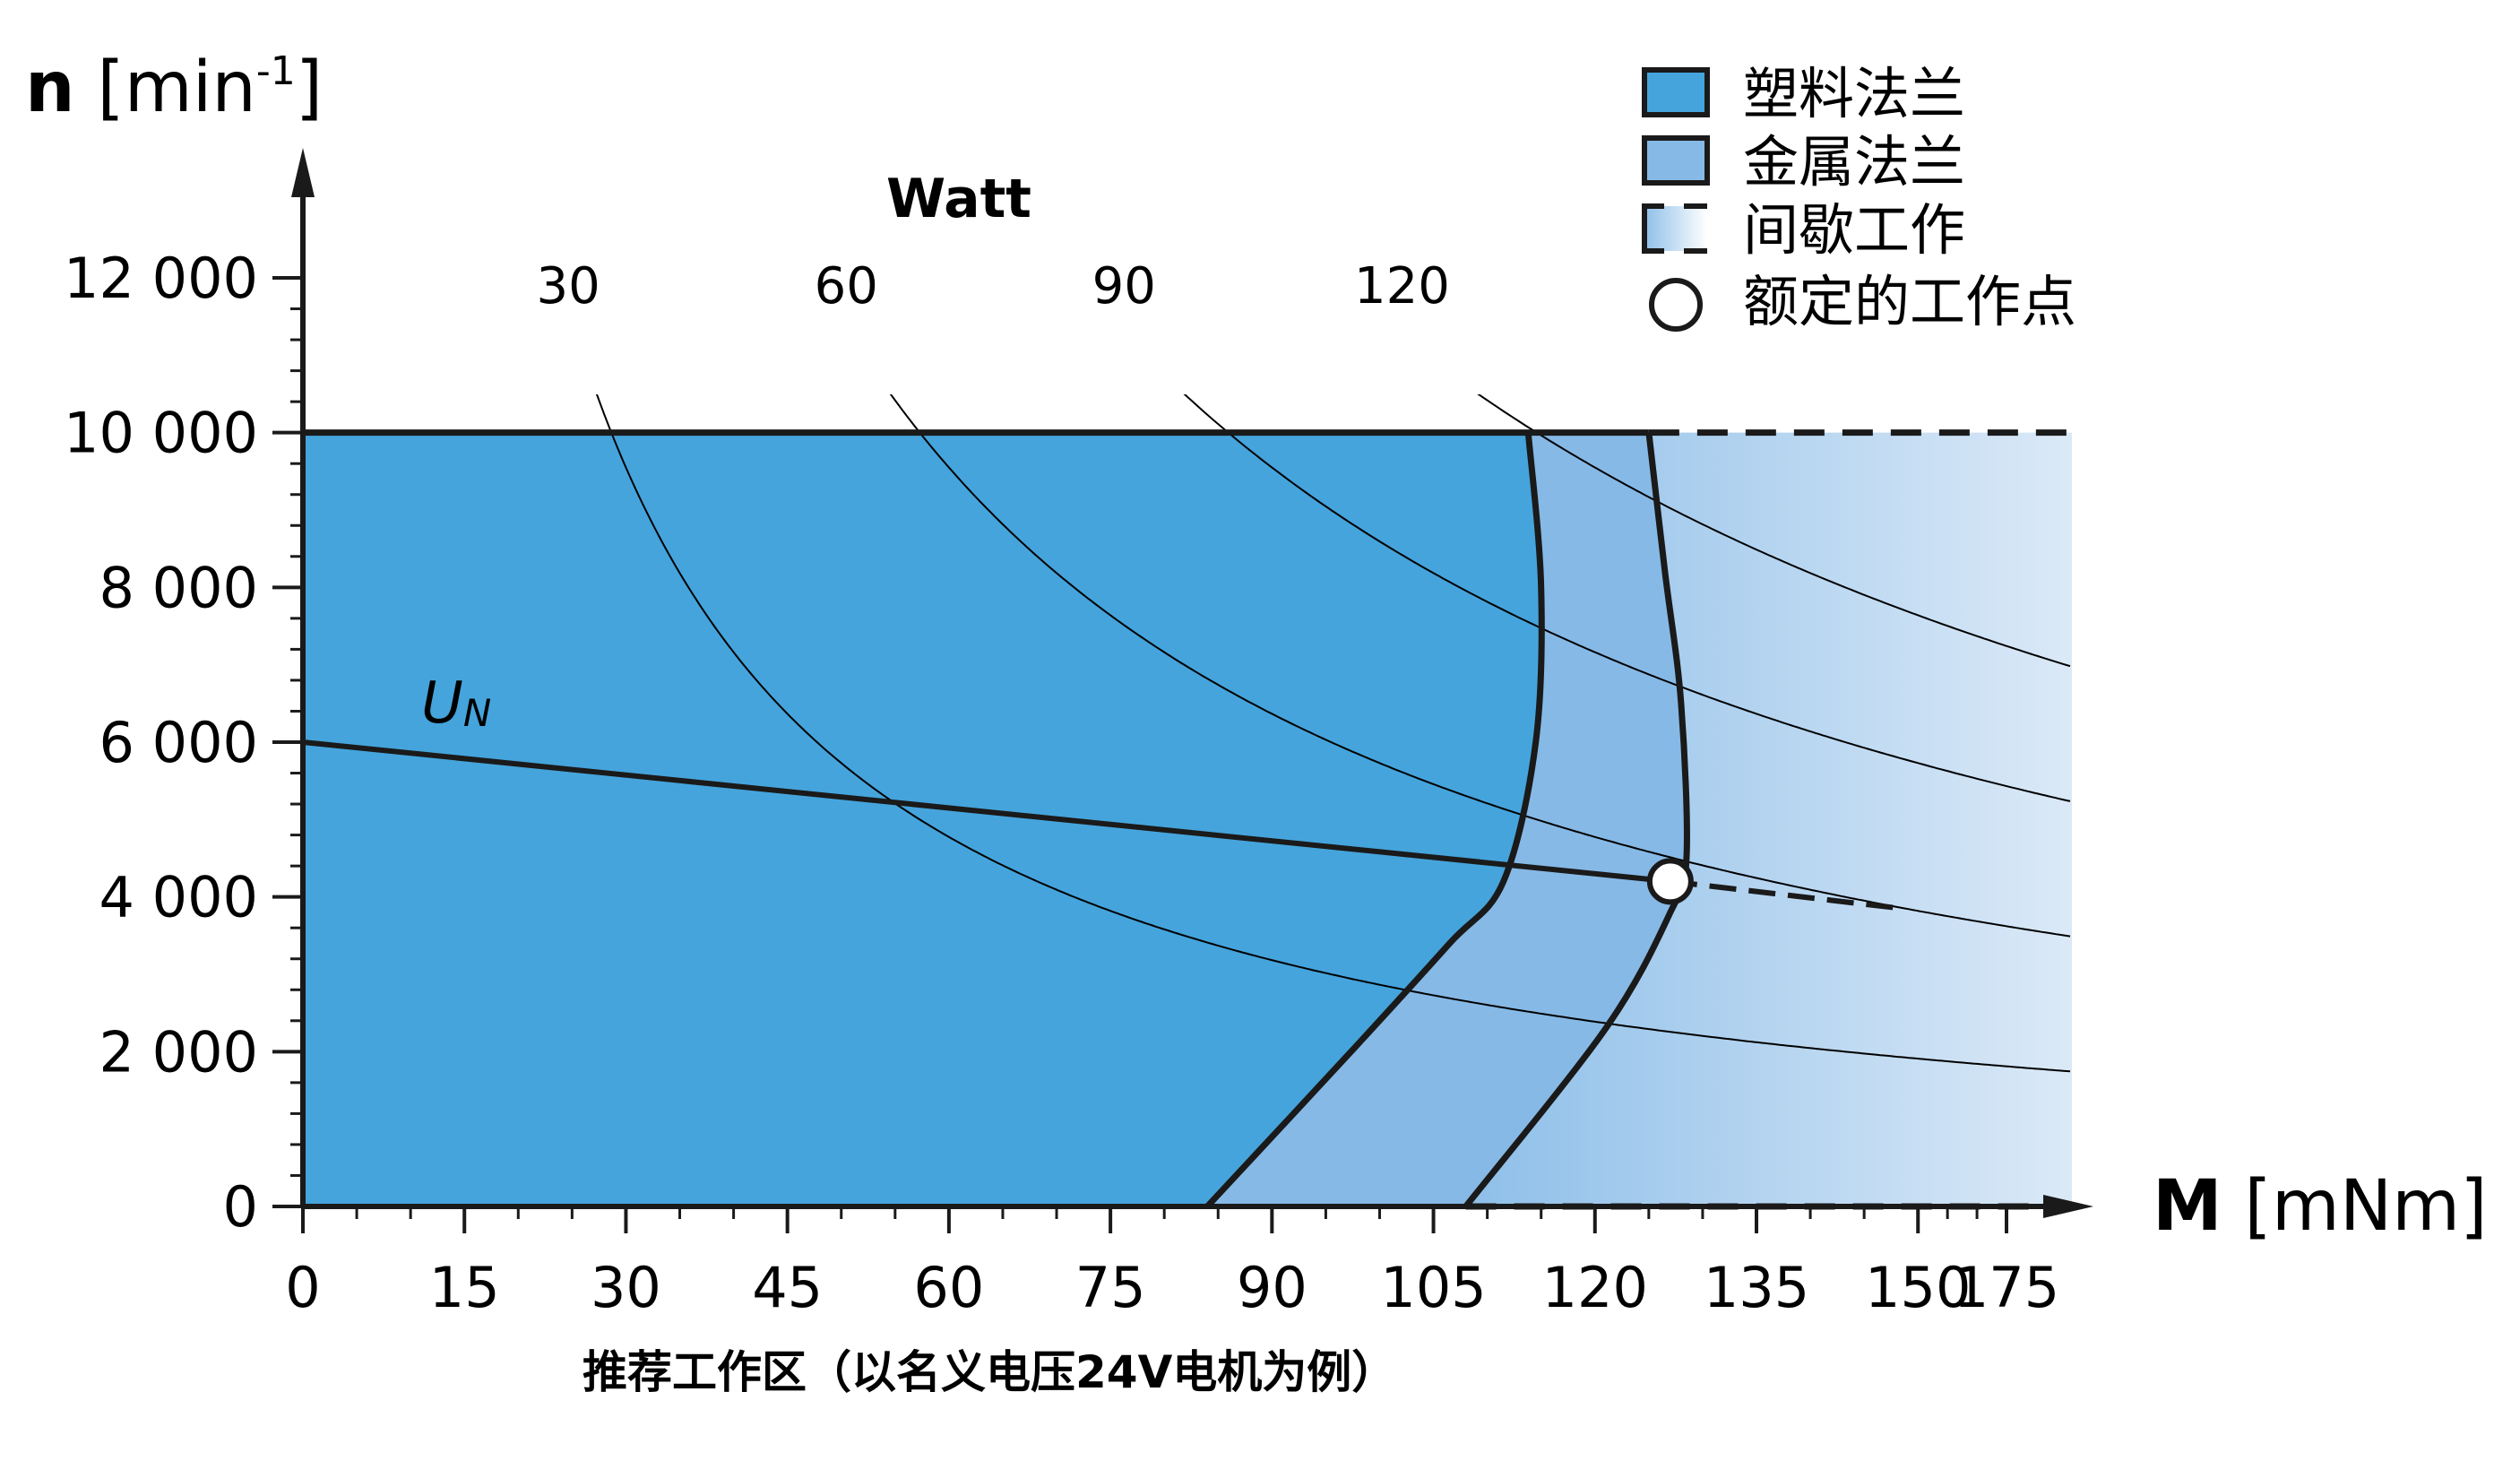  Describe the element at coordinates (161, 278) in the screenshot. I see `y-tick-label-12000: 12 000` at that location.